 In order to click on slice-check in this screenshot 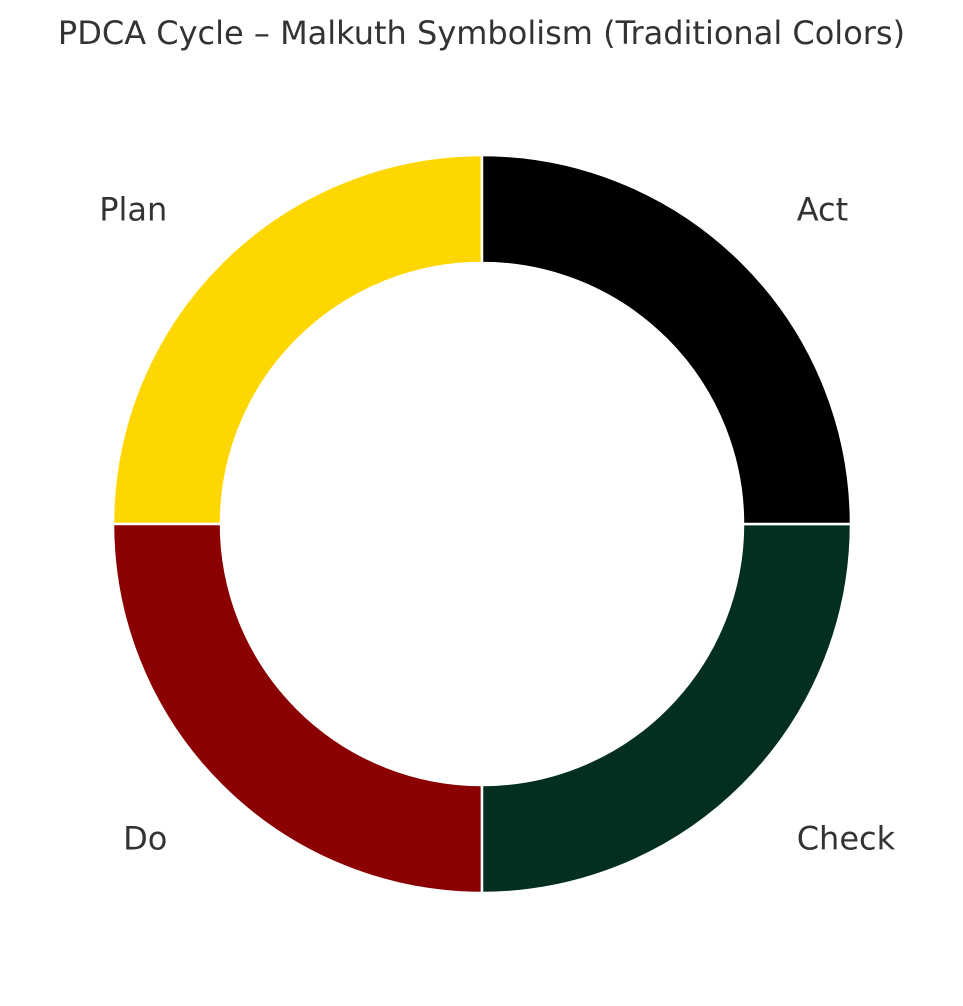, I will do `click(666, 708)`.